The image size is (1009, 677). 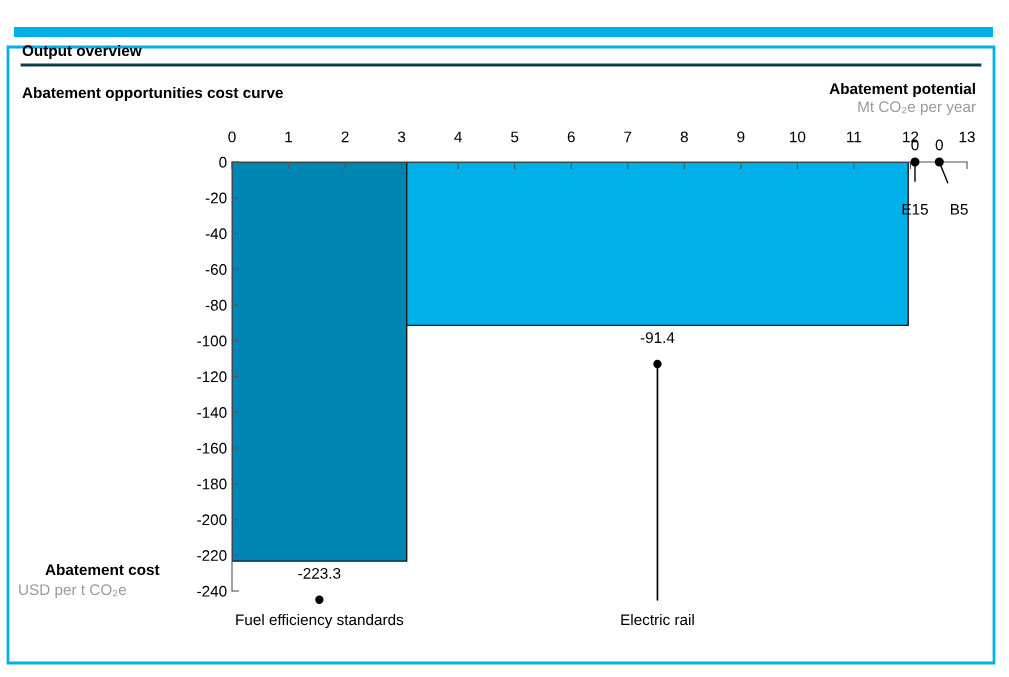 I want to click on x-tick-label: 9, so click(x=741, y=137).